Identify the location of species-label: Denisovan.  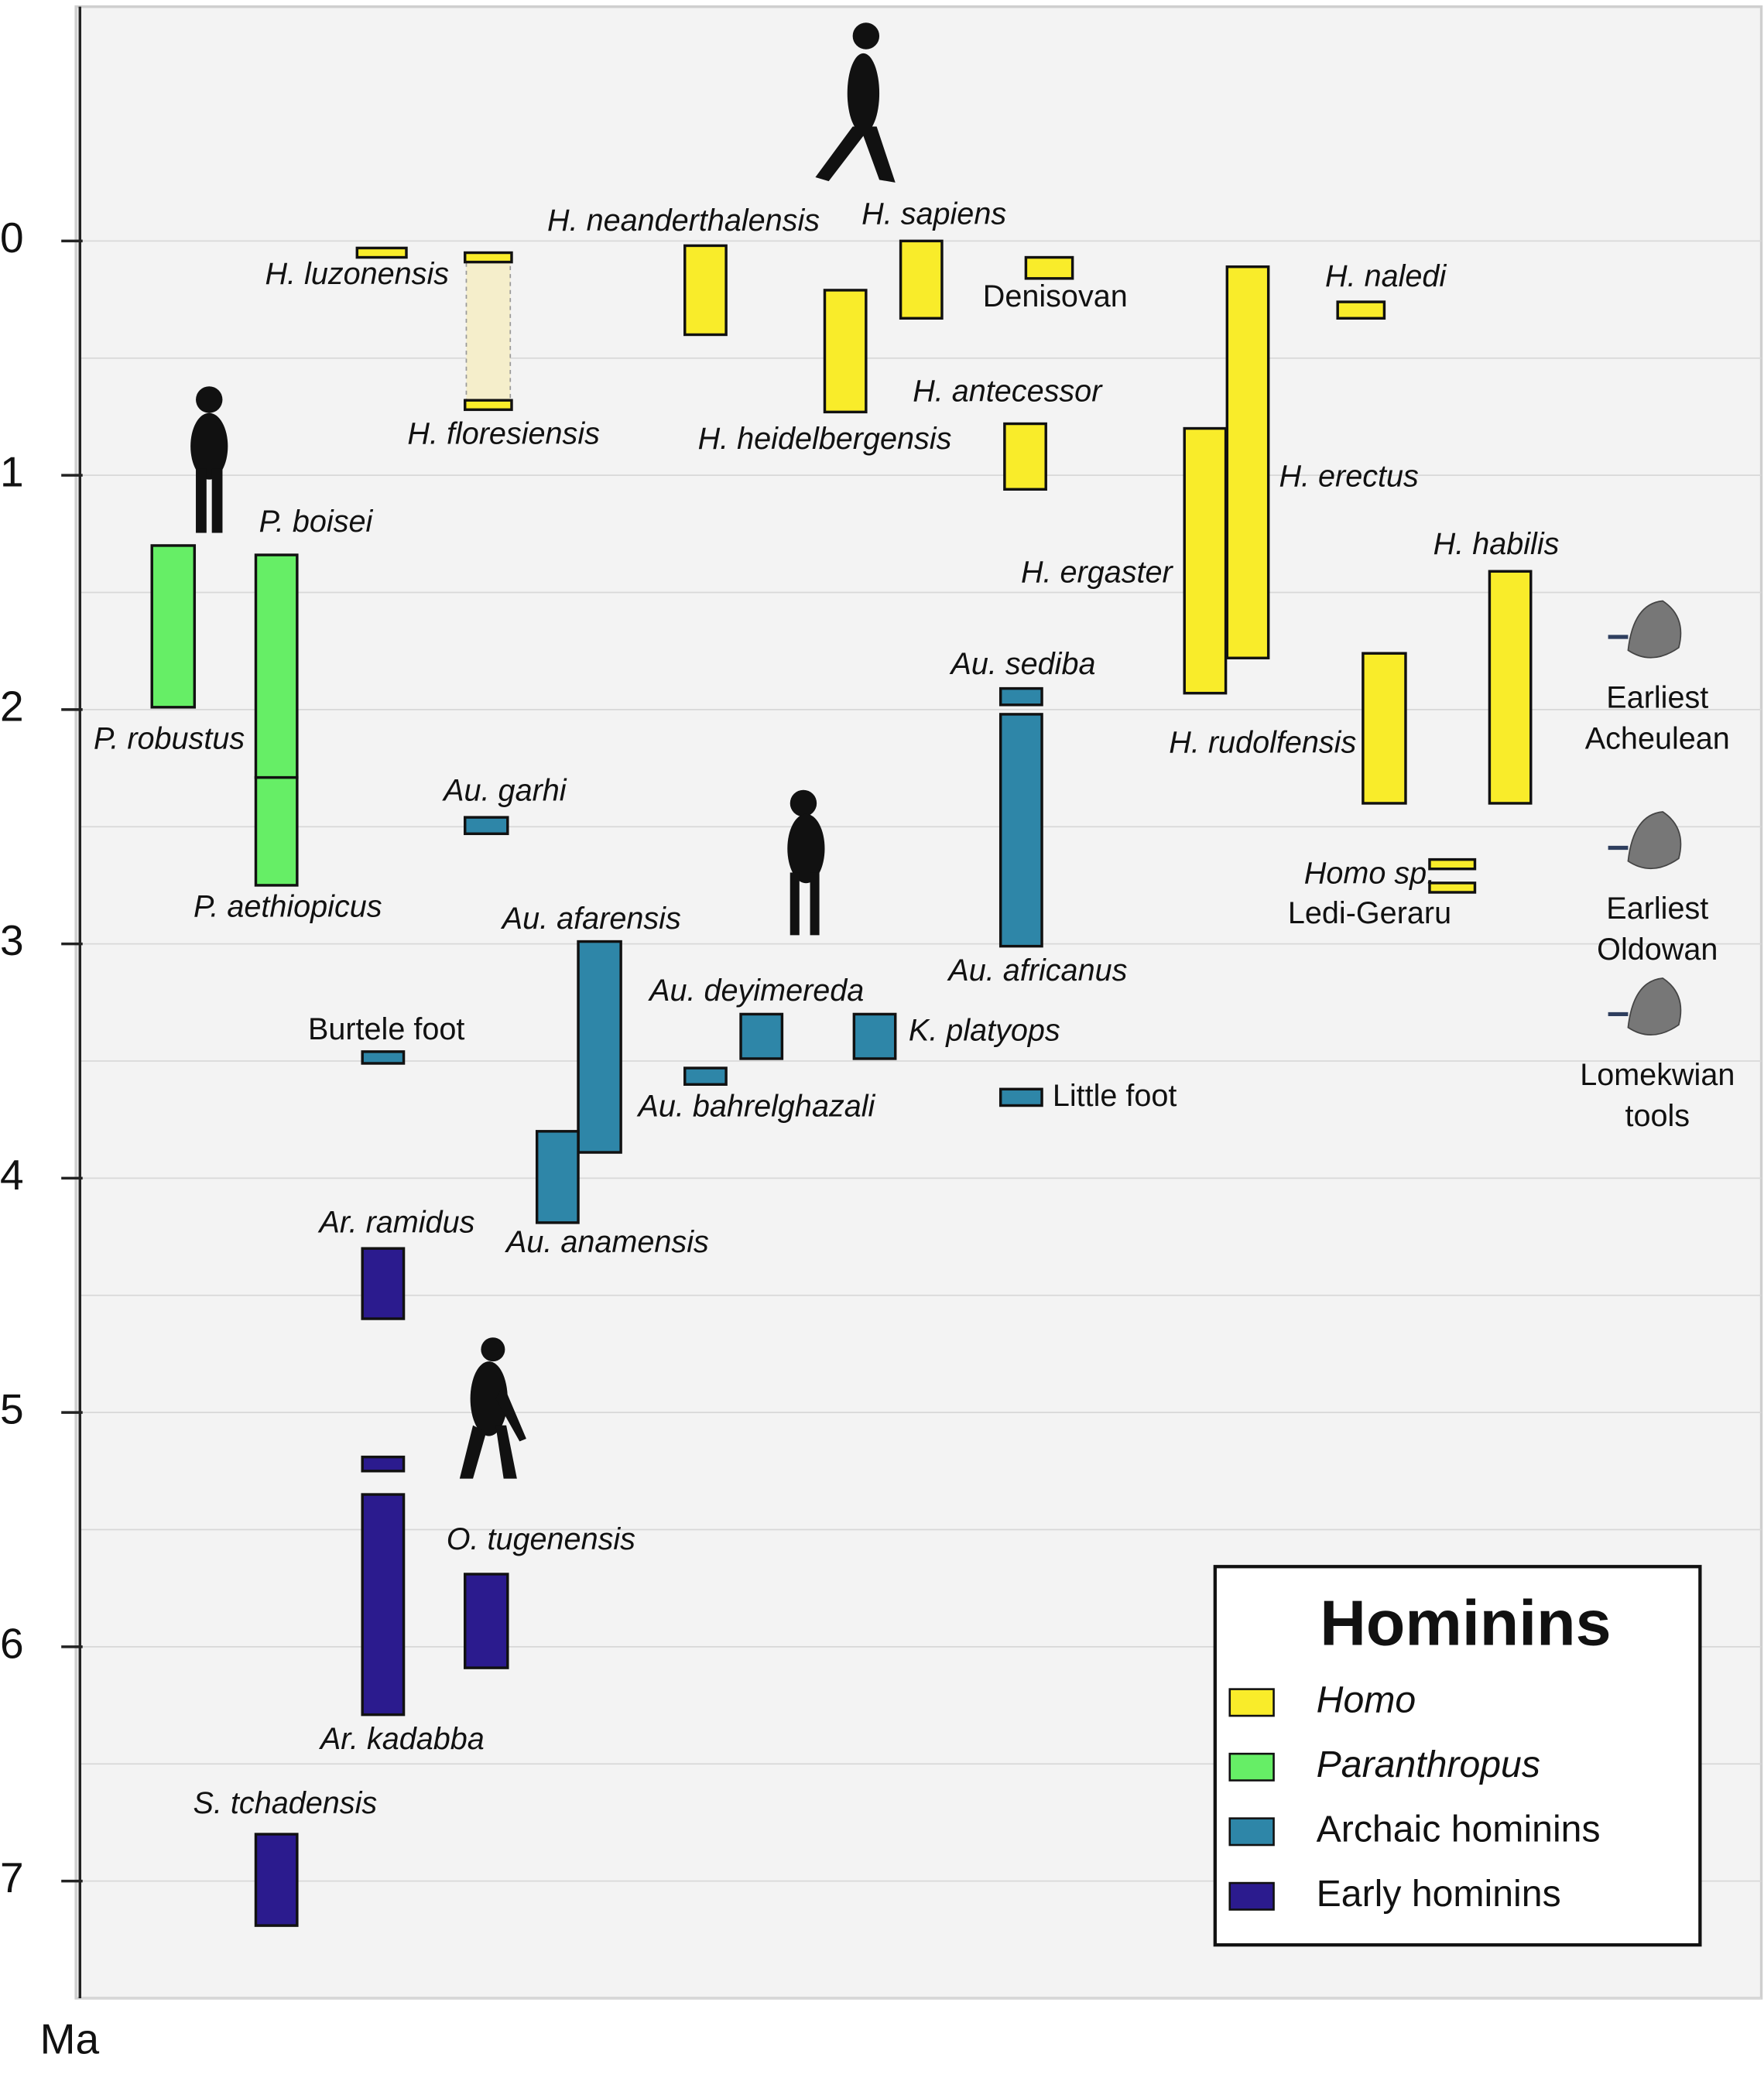
(1055, 296).